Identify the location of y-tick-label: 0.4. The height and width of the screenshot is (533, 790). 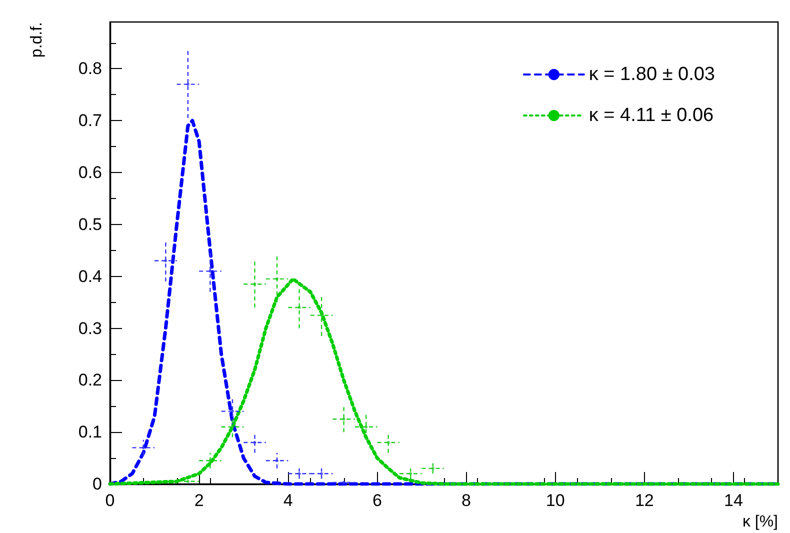
(90, 276).